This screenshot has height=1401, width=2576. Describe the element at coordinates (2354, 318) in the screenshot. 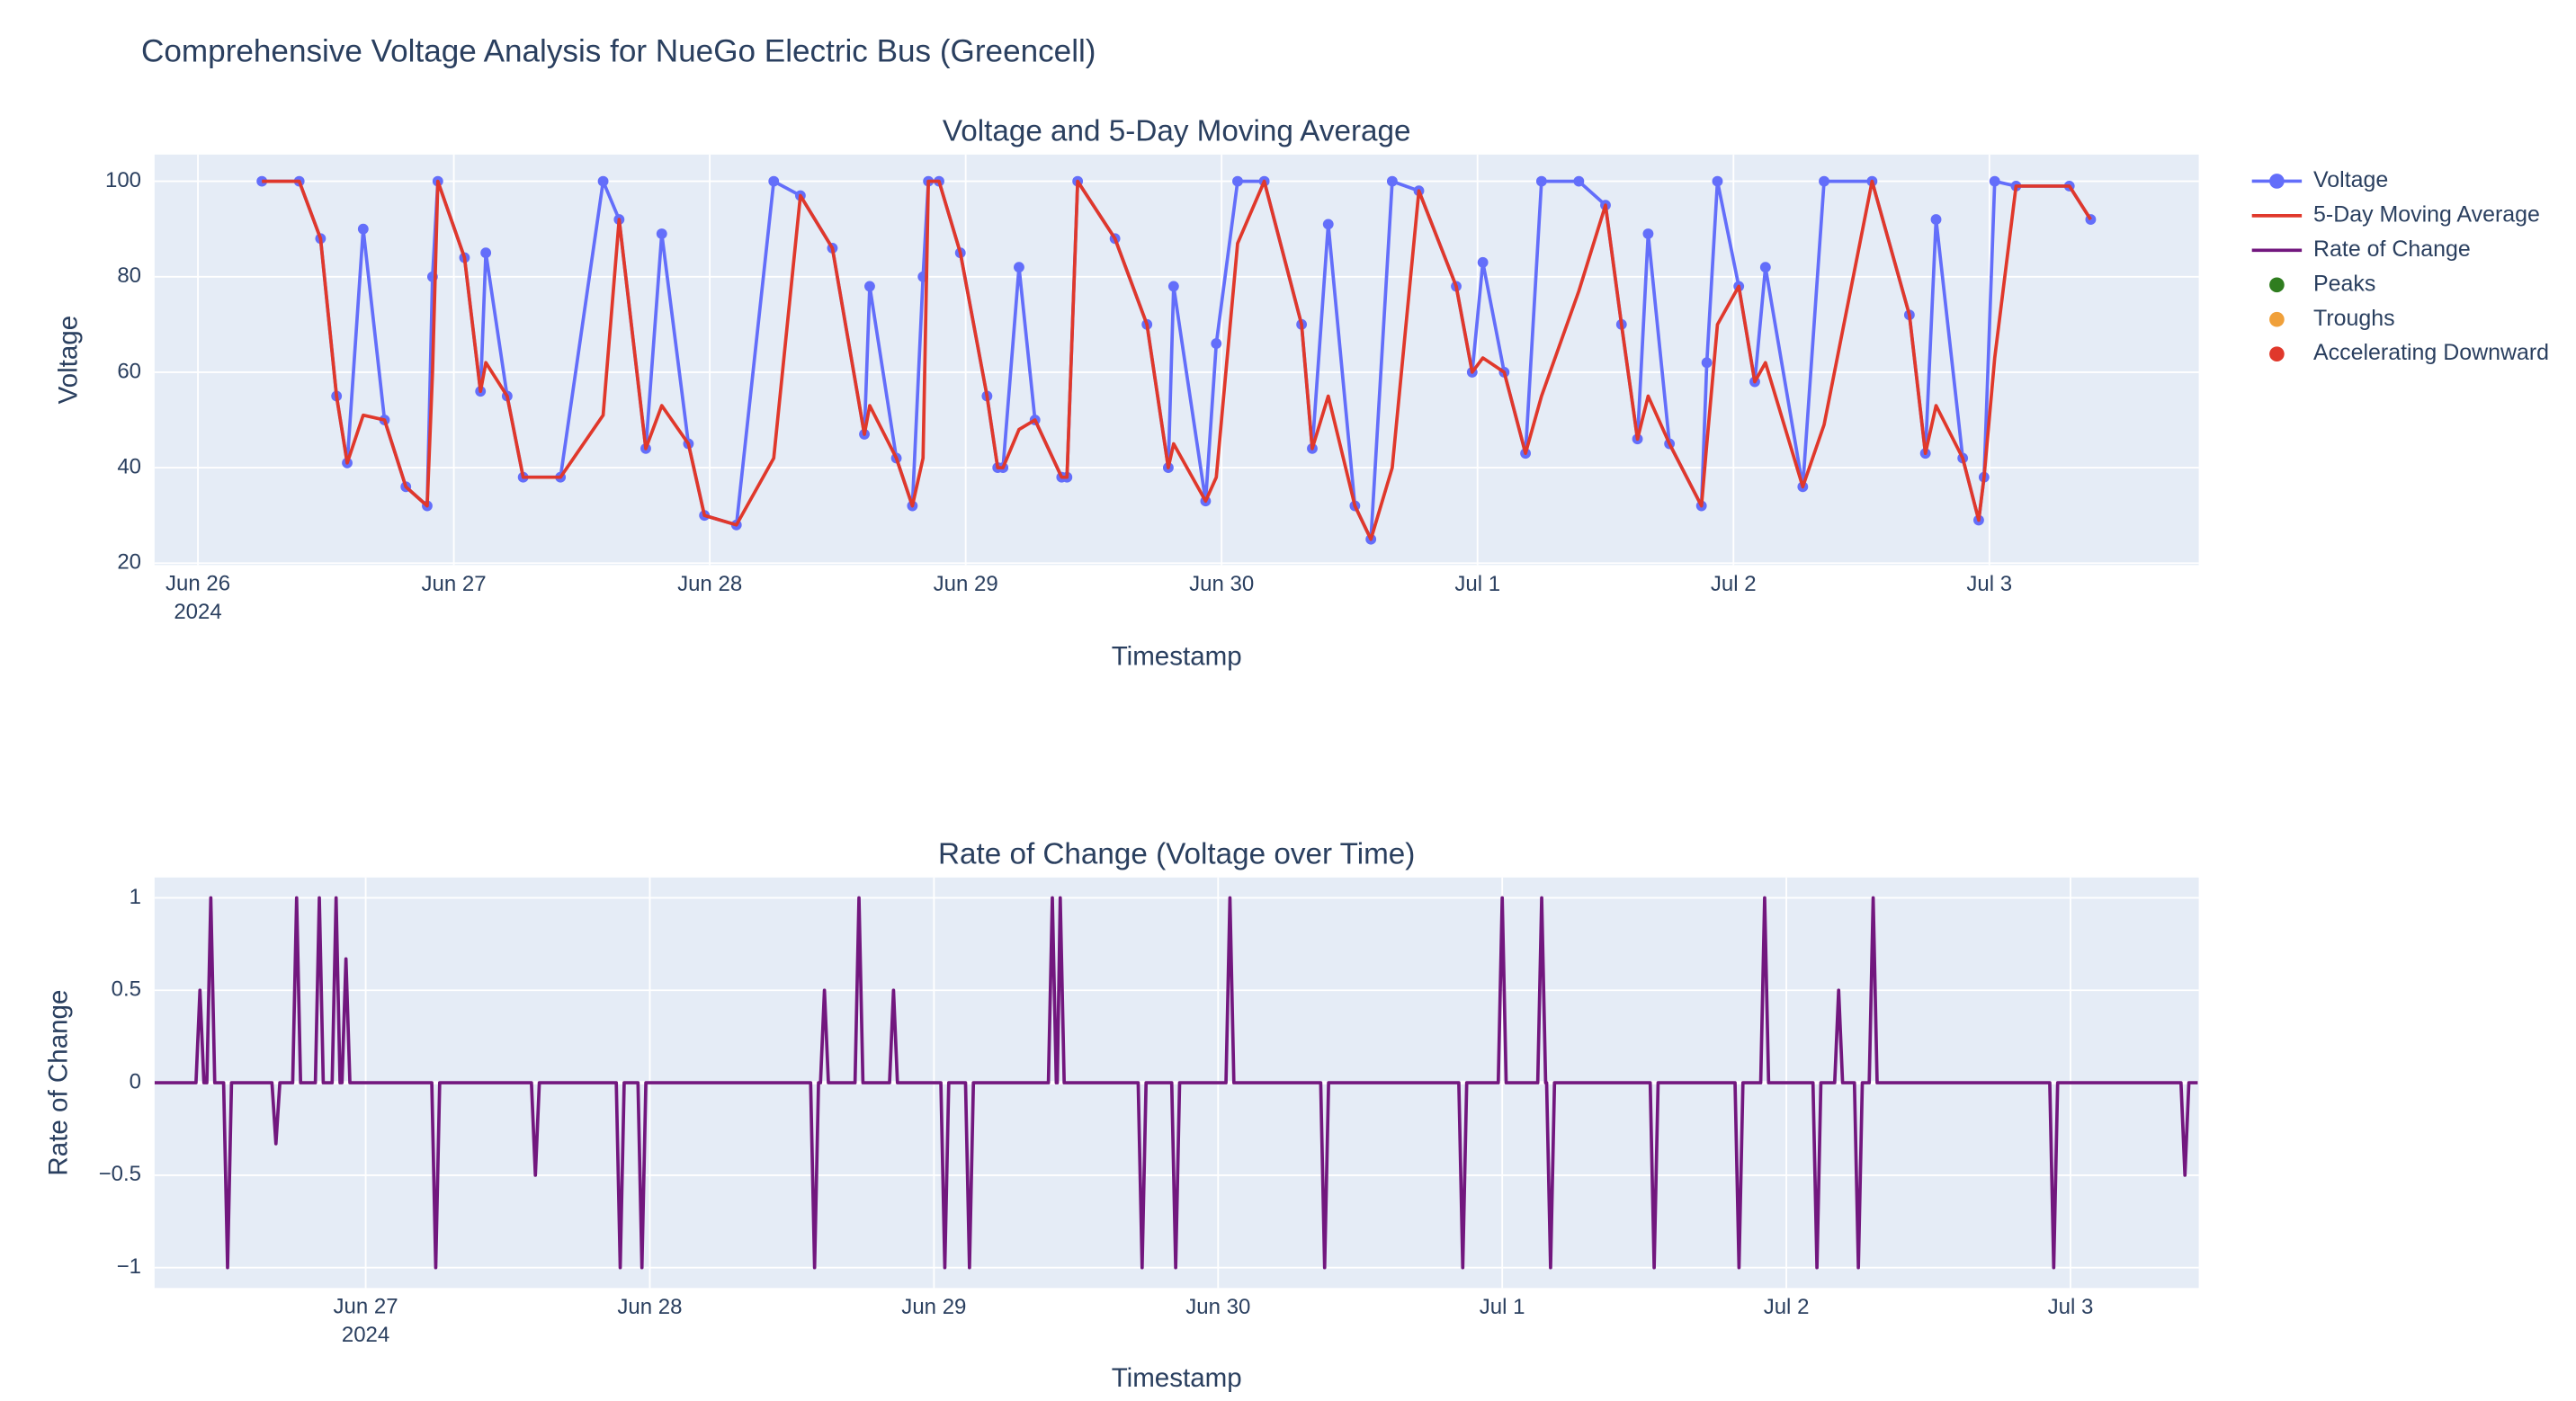

I see `legend-label: Troughs` at that location.